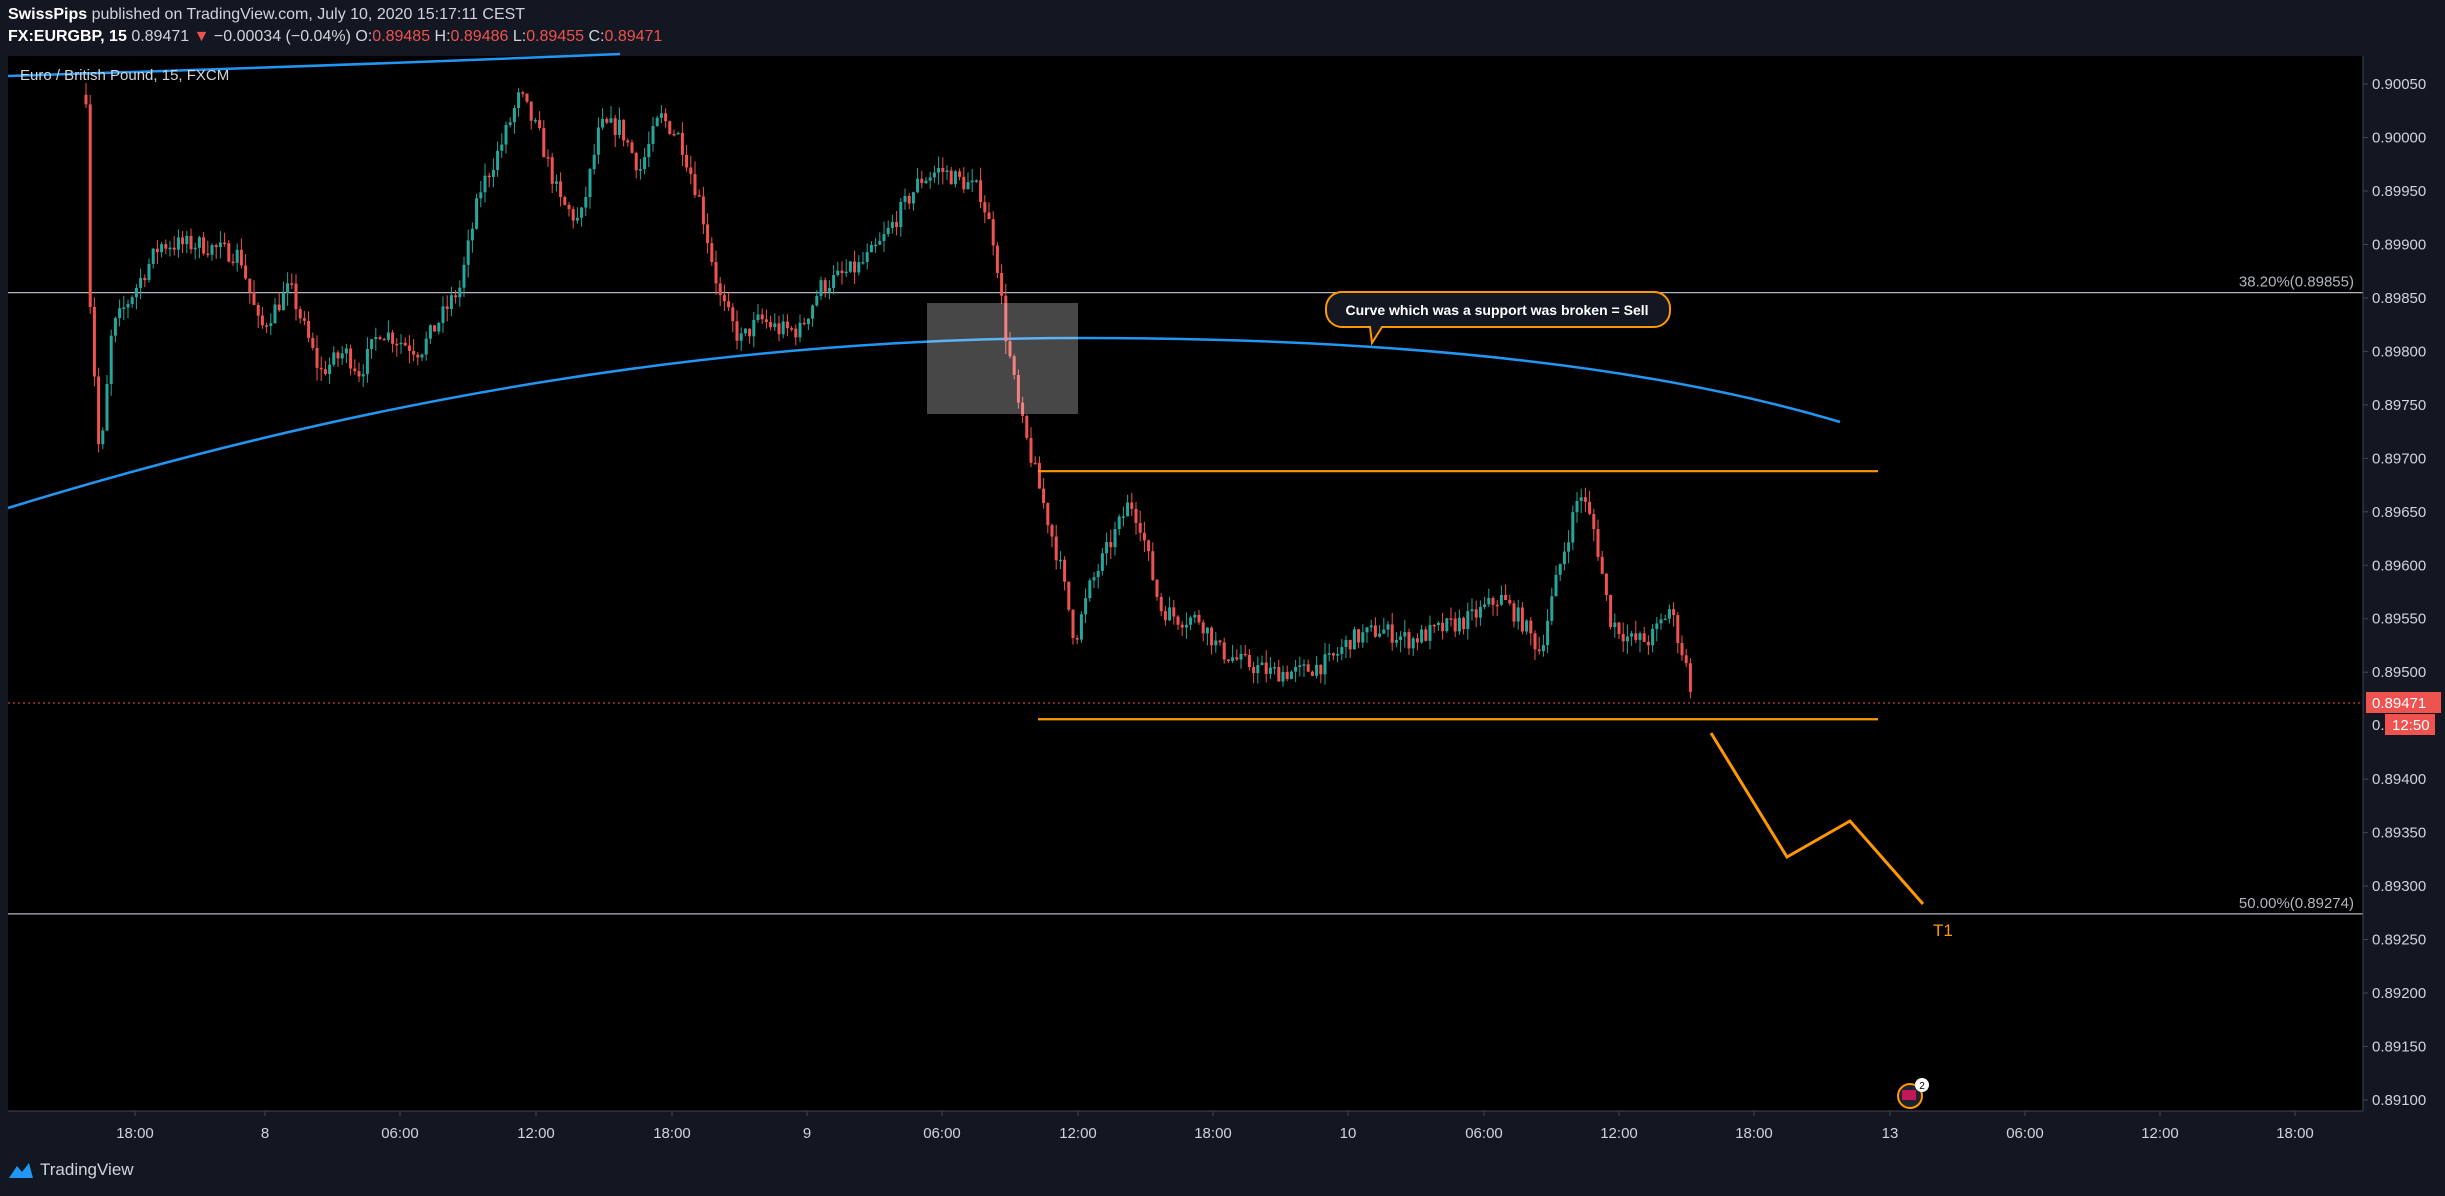  I want to click on y-tick-label: 0.90050, so click(2399, 84).